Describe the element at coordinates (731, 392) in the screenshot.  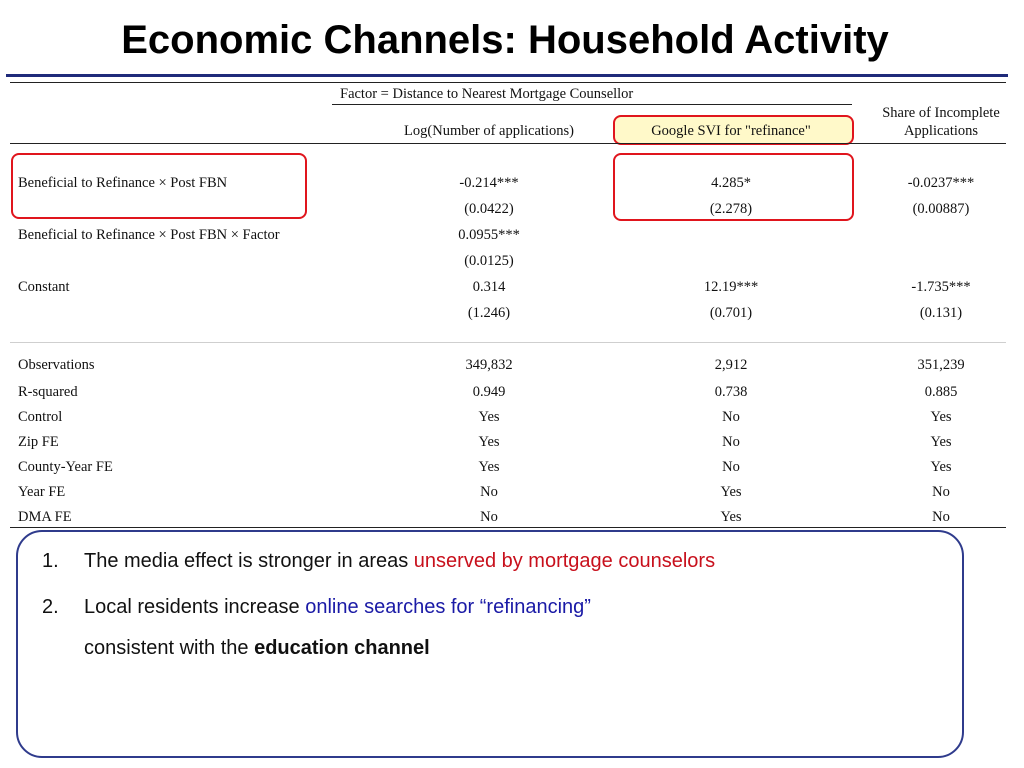
I see `table-cell: 0.738` at that location.